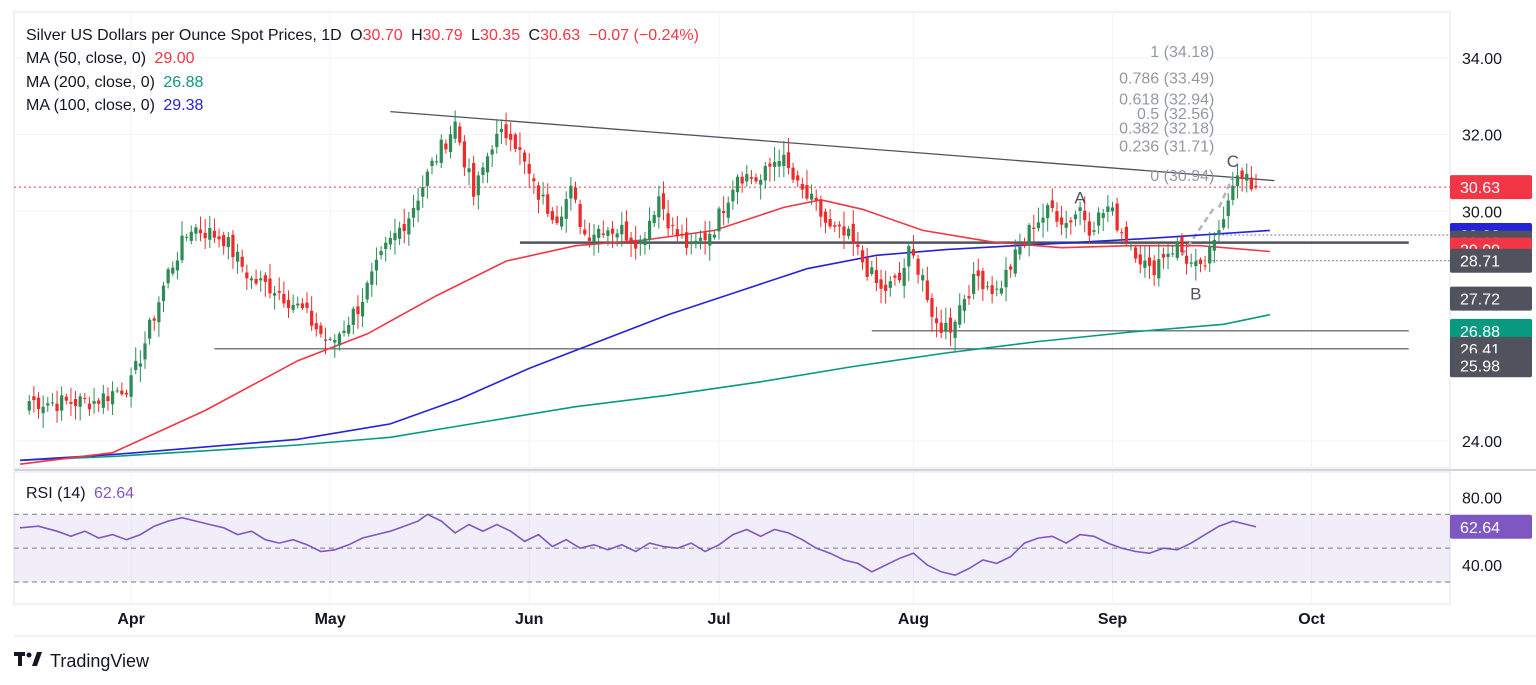  I want to click on wave-label: B, so click(1195, 293).